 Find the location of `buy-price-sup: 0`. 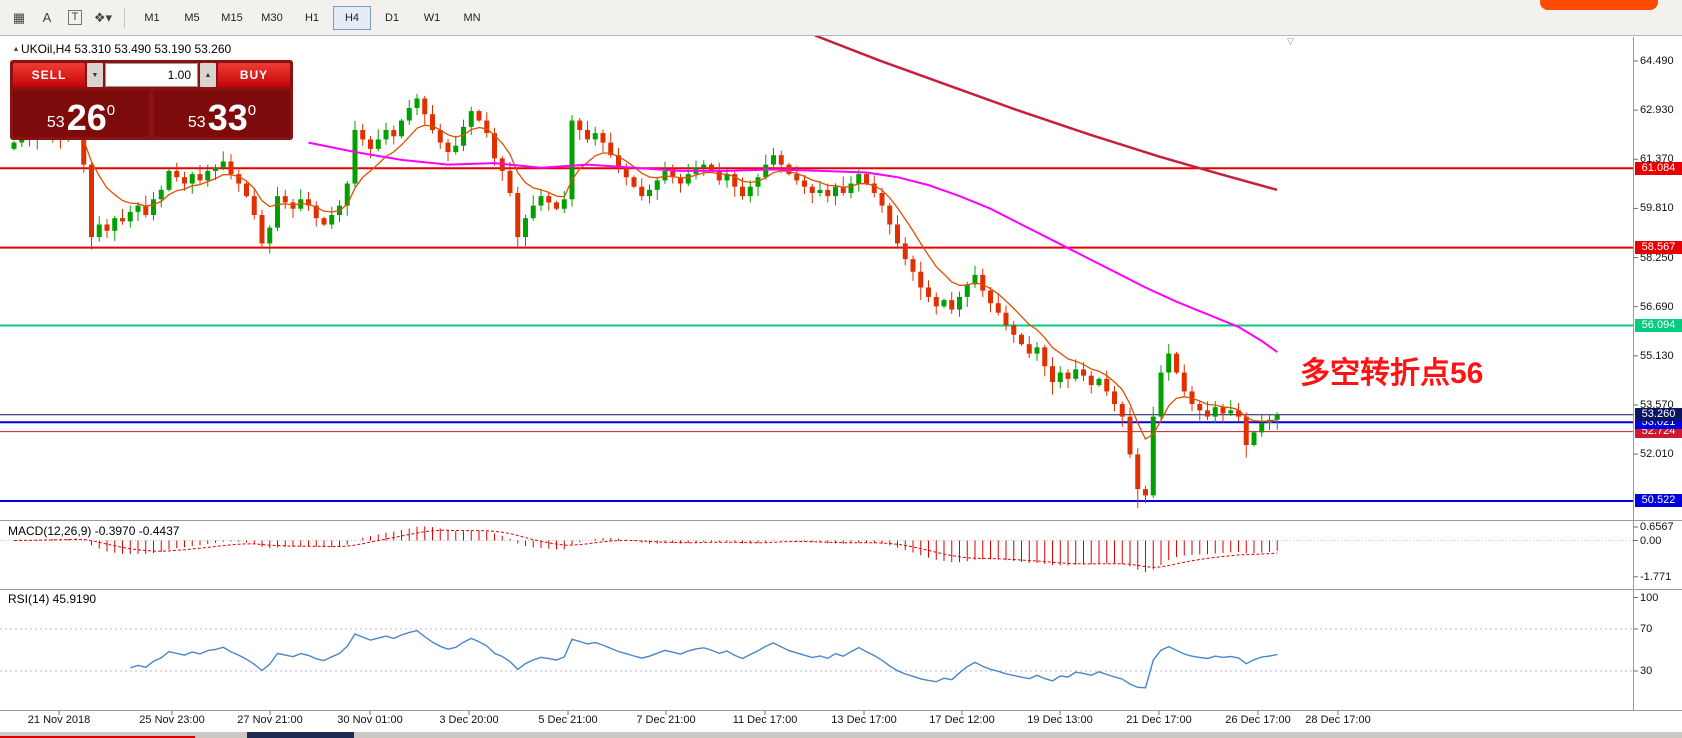

buy-price-sup: 0 is located at coordinates (252, 110).